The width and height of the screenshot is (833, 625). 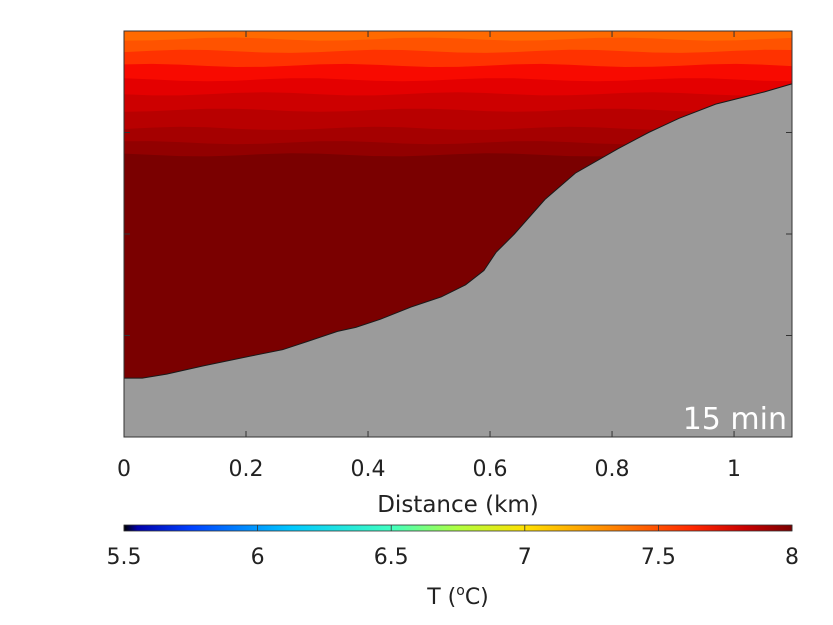 What do you see at coordinates (258, 557) in the screenshot?
I see `colorbar-tick-label: 6` at bounding box center [258, 557].